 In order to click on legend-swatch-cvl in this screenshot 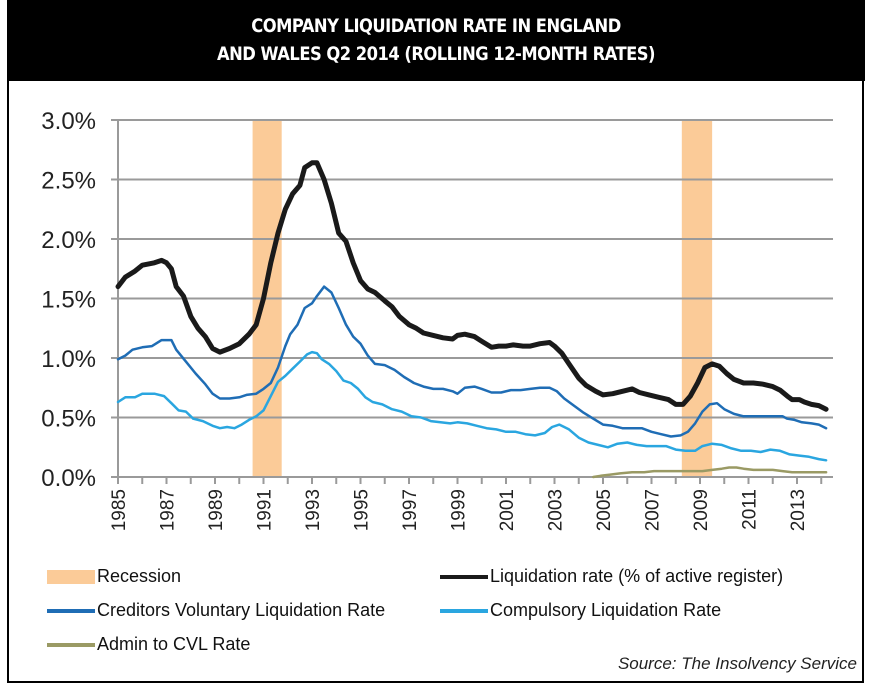, I will do `click(71, 610)`.